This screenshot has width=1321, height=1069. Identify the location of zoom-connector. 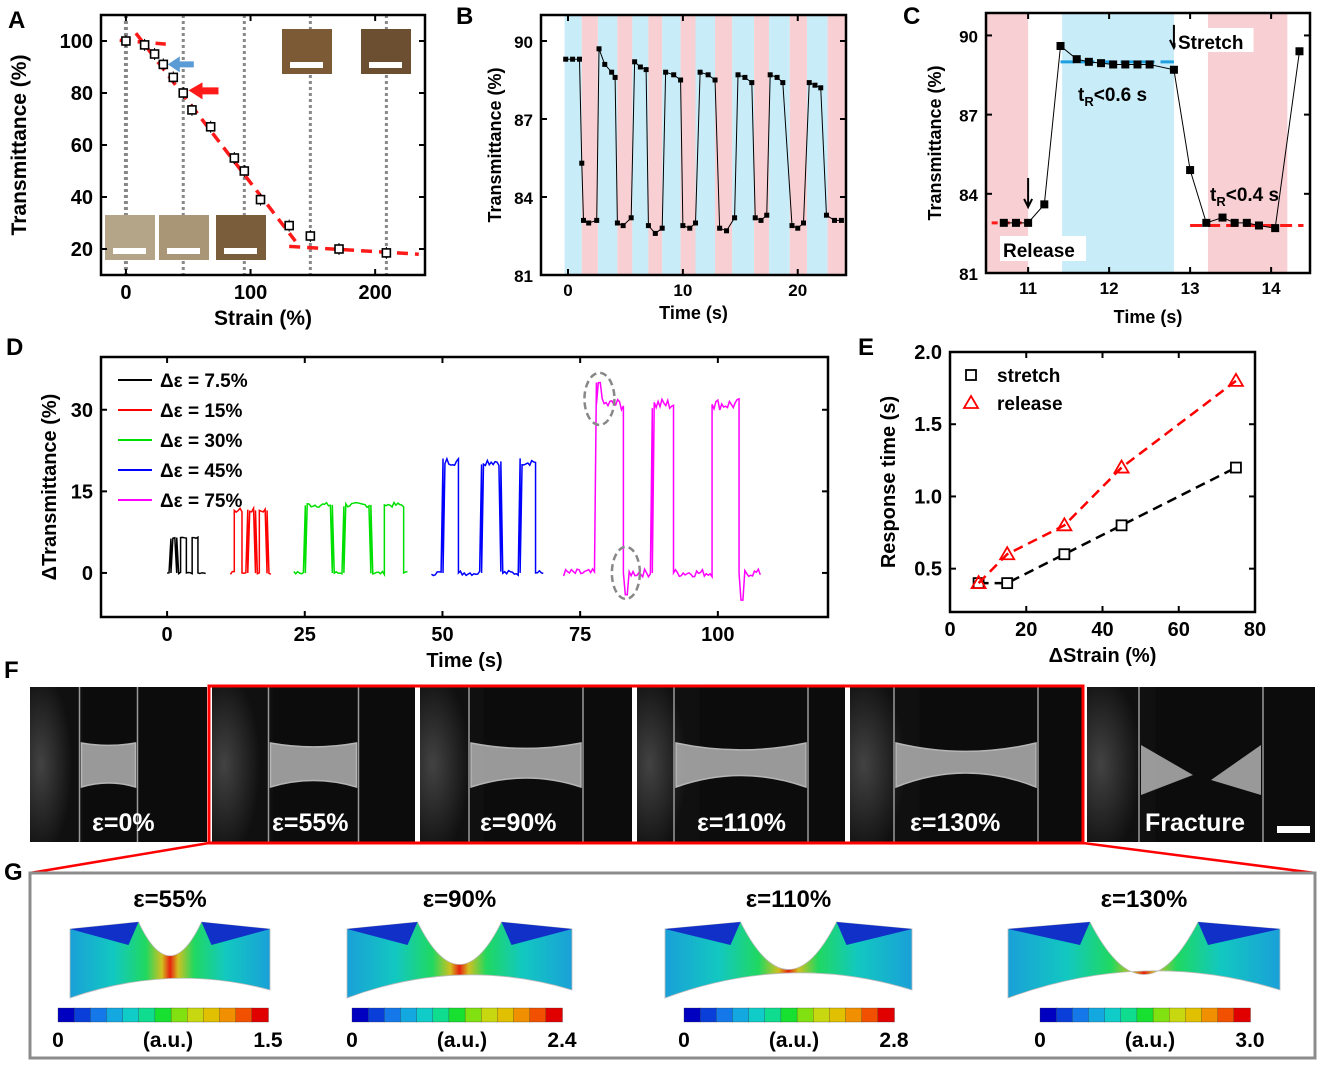
(119, 858).